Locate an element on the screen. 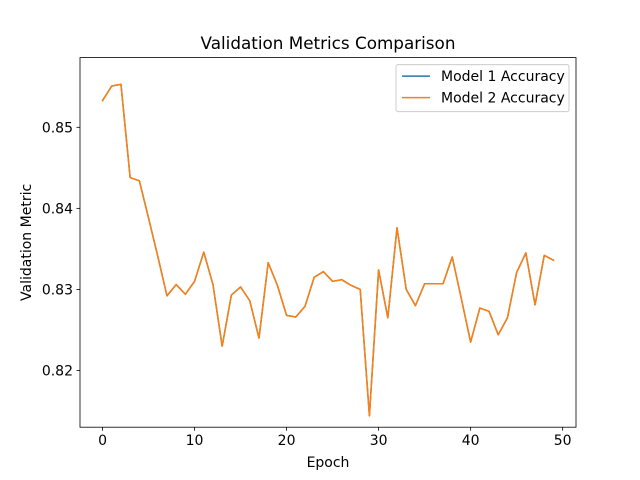 The image size is (640, 480). x-tick-label: 20 is located at coordinates (287, 441).